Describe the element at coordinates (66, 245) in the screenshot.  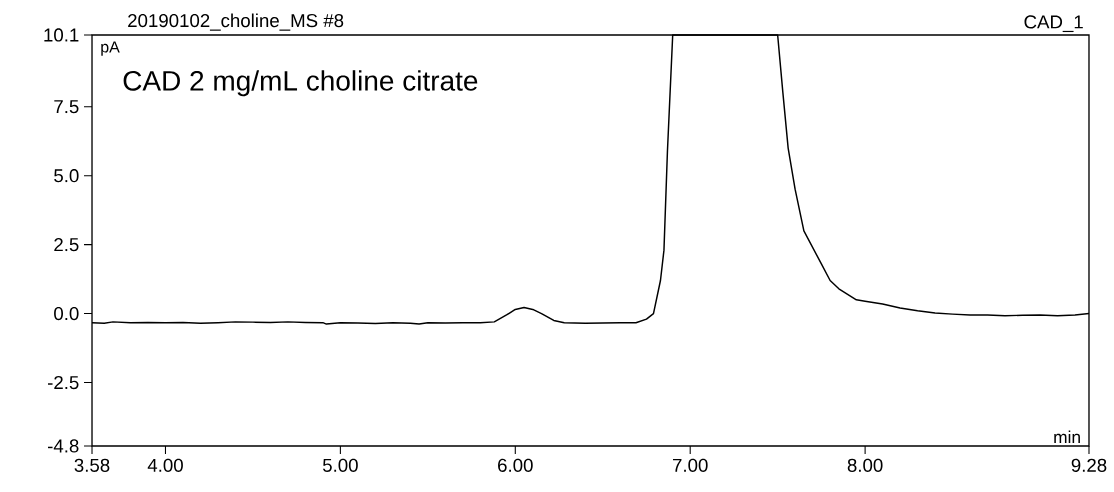
I see `y-tick-label: 2.5` at that location.